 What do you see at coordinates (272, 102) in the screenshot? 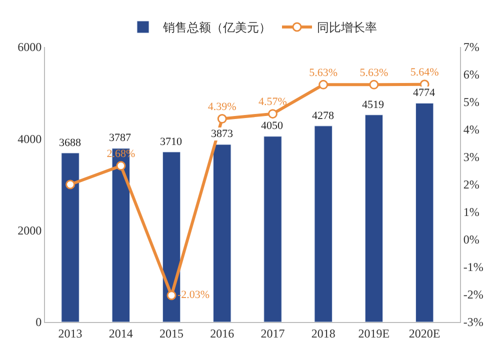
I see `data-label: 4.57%` at bounding box center [272, 102].